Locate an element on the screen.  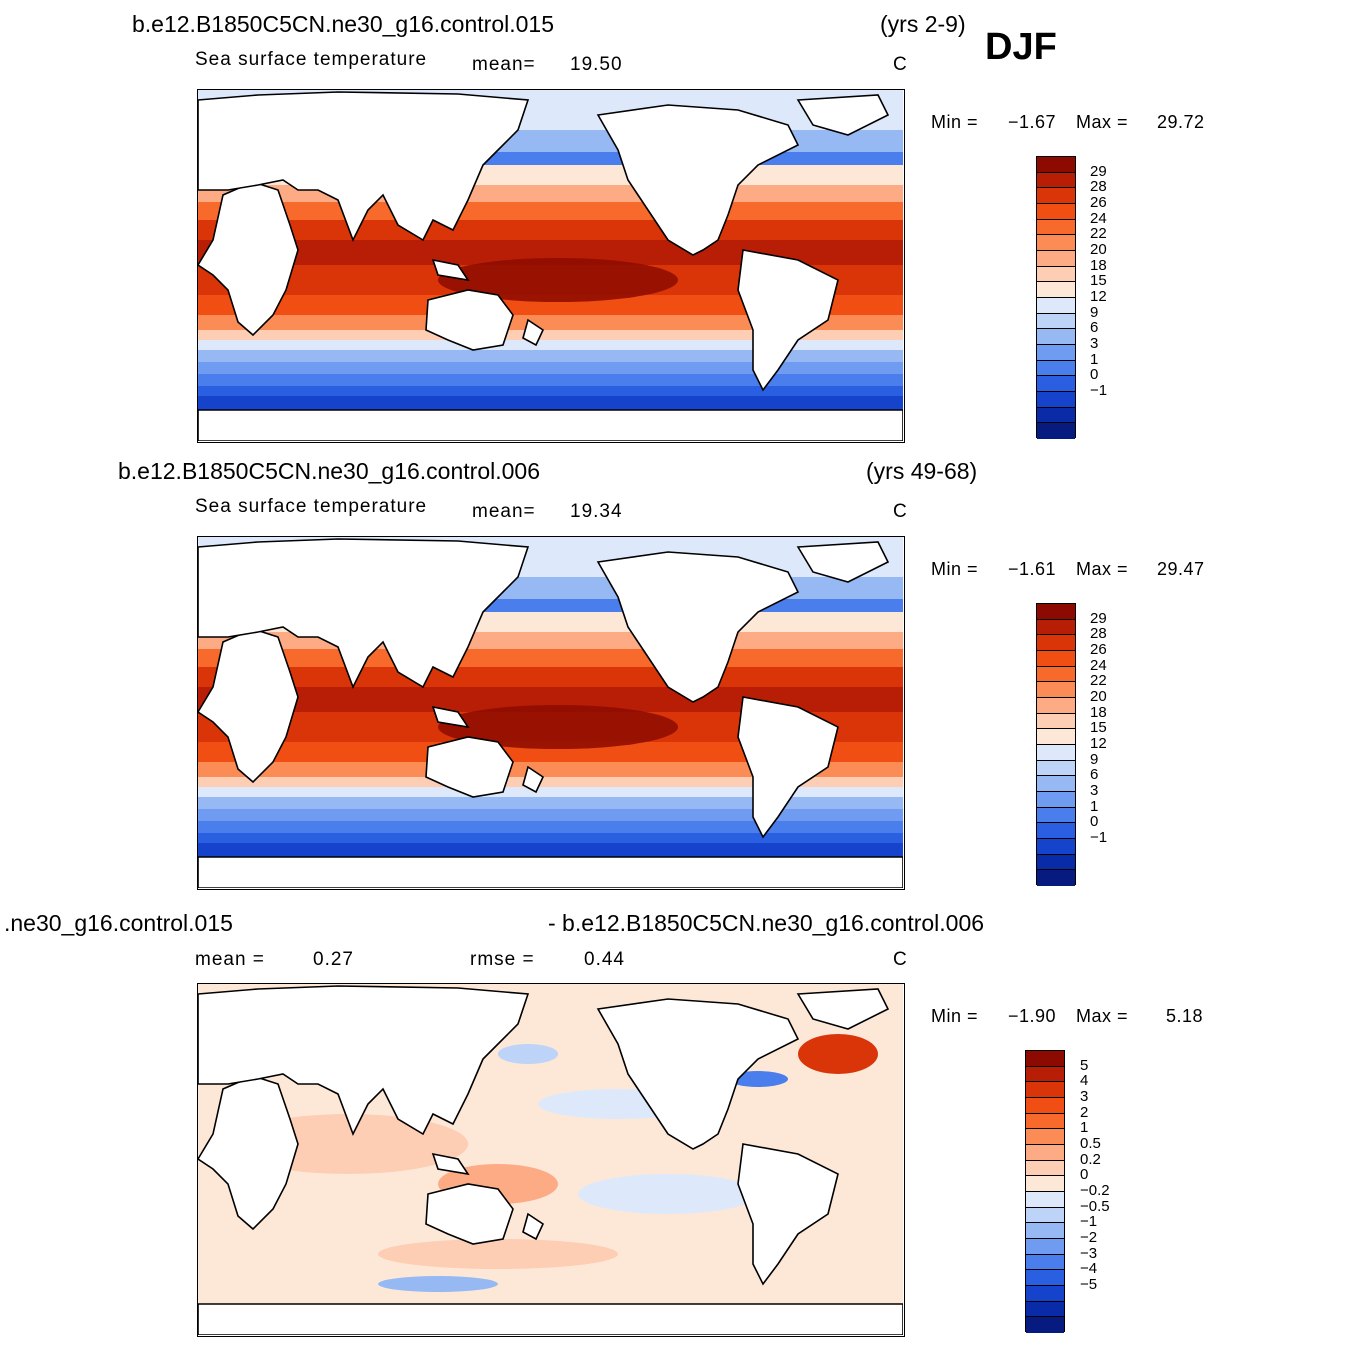
colorbar-tick-label: 0.2 is located at coordinates (1090, 1159).